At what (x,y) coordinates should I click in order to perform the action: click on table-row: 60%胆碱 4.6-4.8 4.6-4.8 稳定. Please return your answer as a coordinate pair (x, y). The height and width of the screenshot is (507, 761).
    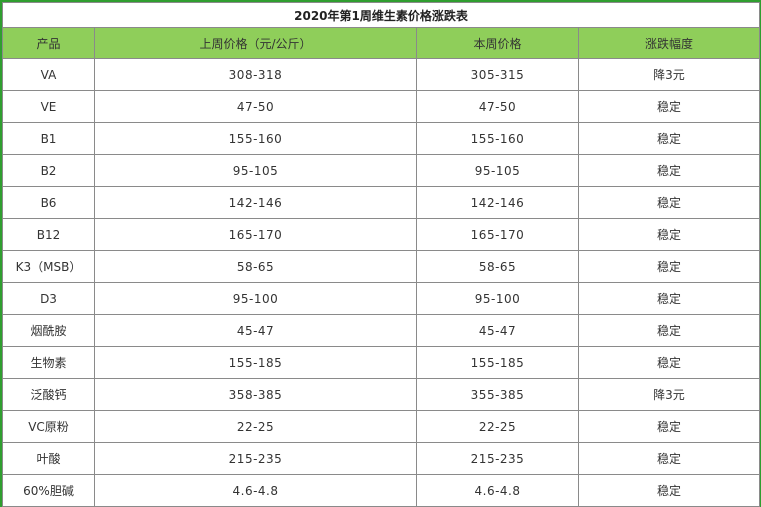
    Looking at the image, I should click on (381, 490).